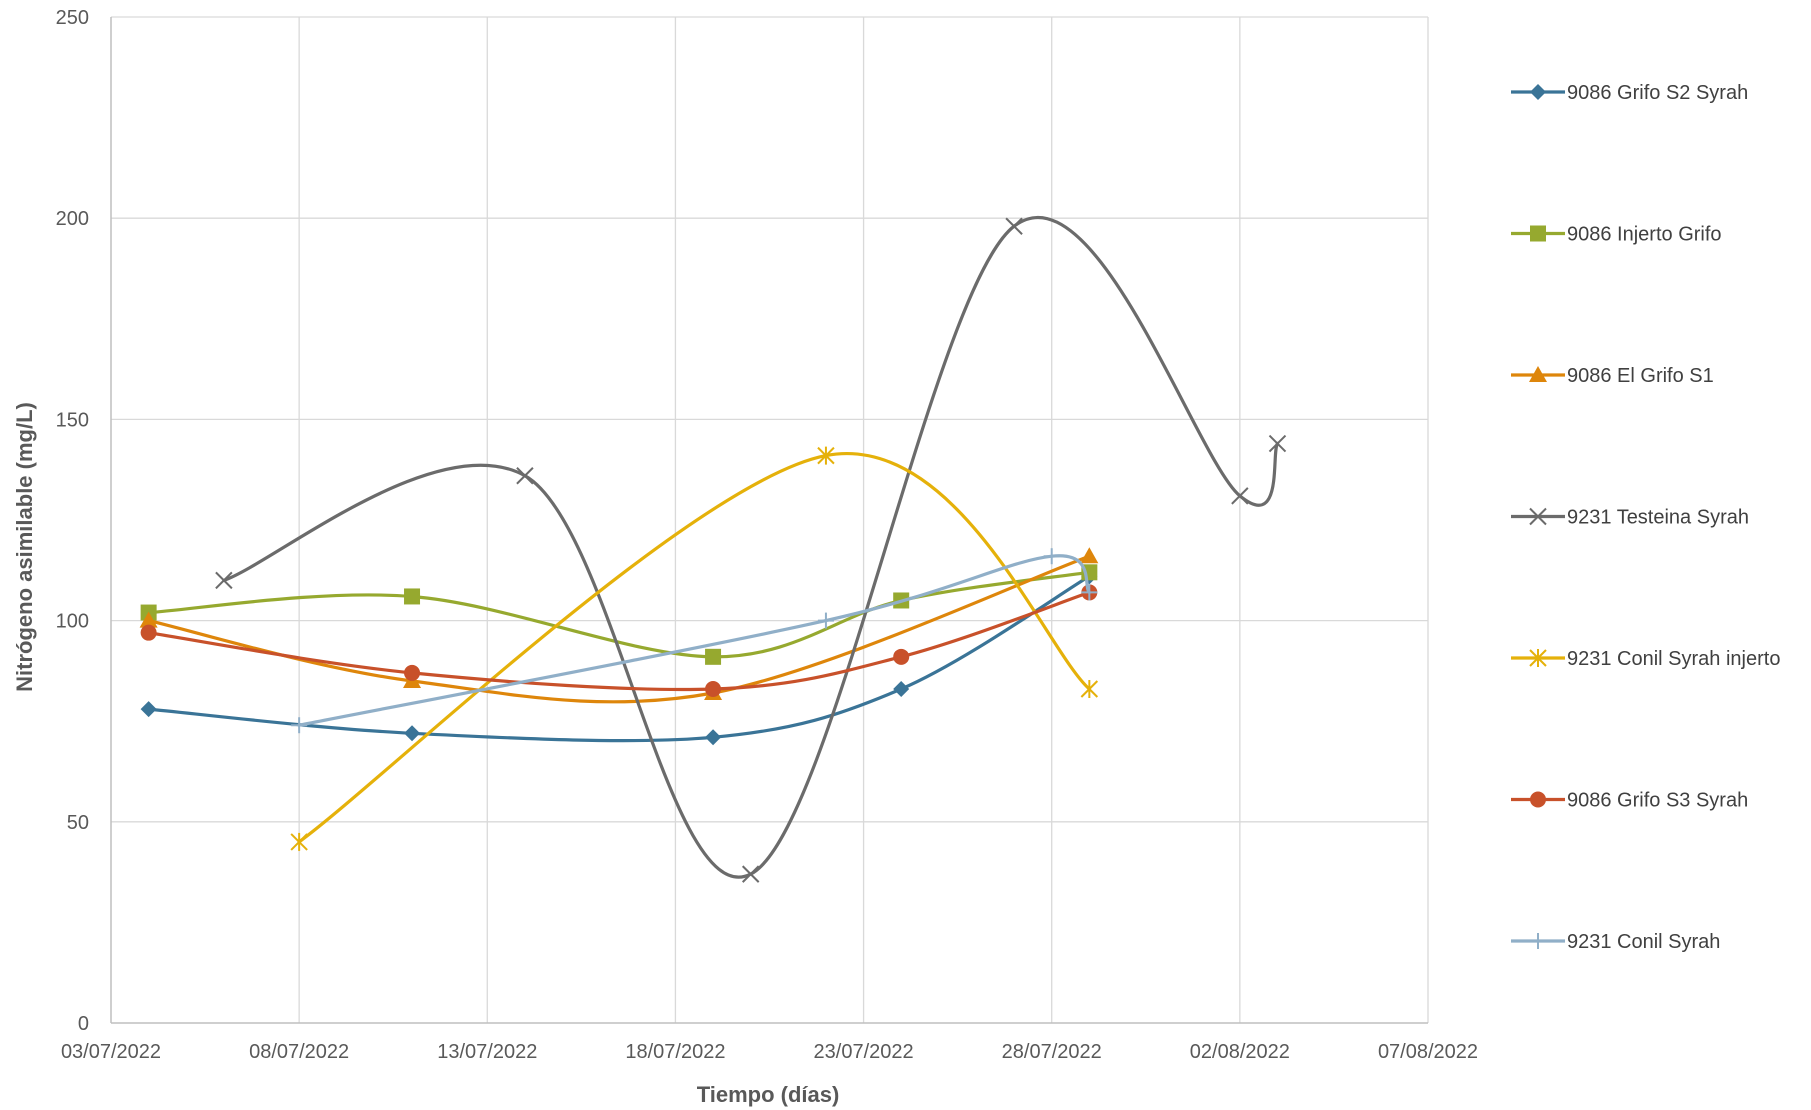 This screenshot has height=1110, width=1811. What do you see at coordinates (1643, 942) in the screenshot?
I see `legend-label: 9231 Conil Syrah` at bounding box center [1643, 942].